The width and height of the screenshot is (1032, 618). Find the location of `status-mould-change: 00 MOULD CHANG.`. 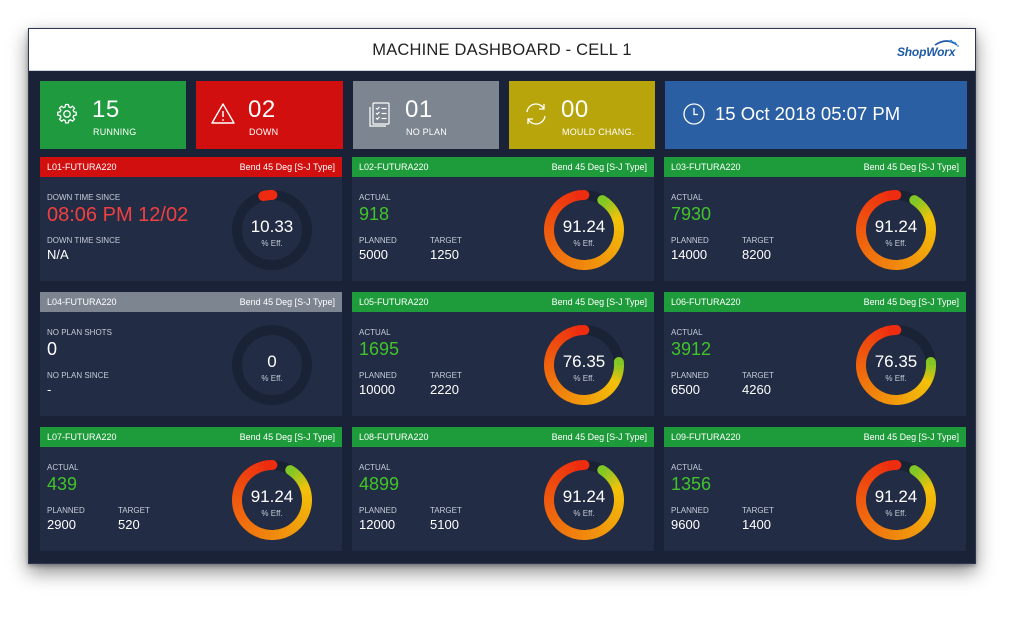

status-mould-change: 00 MOULD CHANG. is located at coordinates (582, 115).